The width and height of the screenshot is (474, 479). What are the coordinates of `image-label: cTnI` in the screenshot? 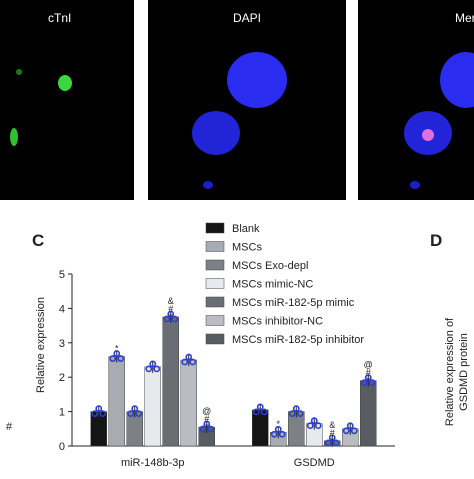 It's located at (59, 18).